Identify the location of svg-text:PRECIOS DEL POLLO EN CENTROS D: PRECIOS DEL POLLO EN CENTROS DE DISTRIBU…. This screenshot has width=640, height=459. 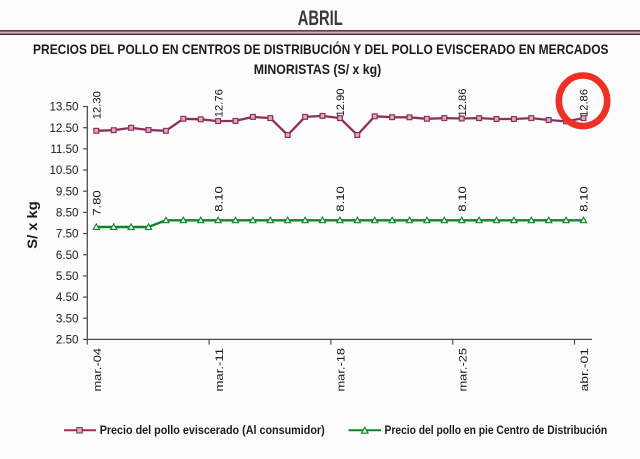
(321, 48).